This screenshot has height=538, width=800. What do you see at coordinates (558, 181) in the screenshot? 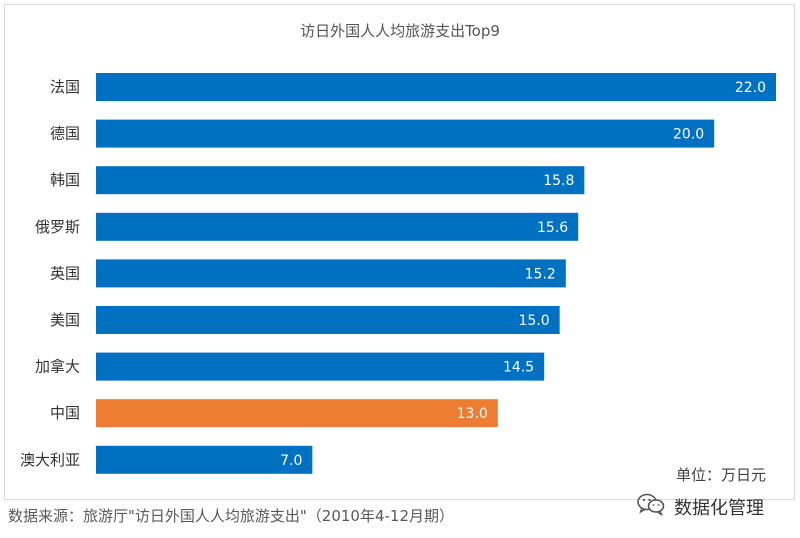
I see `bar-value-label: 15.8` at bounding box center [558, 181].